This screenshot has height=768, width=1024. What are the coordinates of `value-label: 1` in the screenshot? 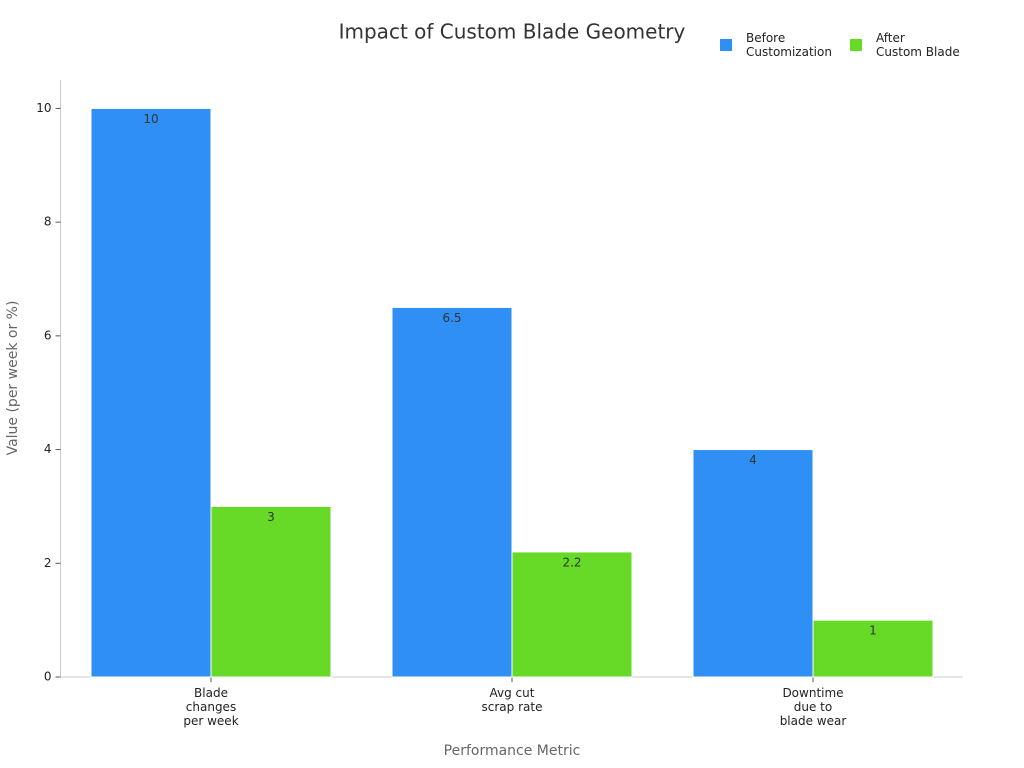 It's located at (873, 631).